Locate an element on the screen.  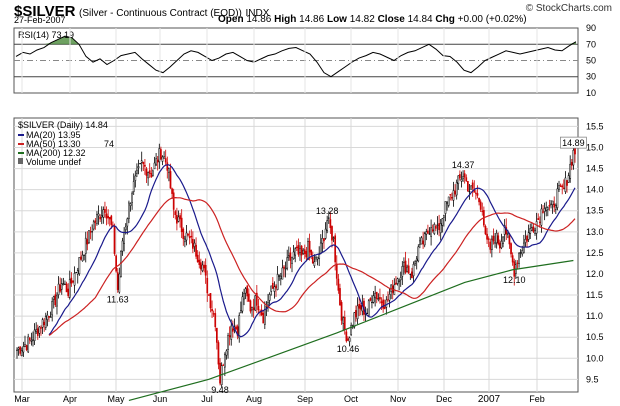
rsi-overbought-fill is located at coordinates (61, 40).